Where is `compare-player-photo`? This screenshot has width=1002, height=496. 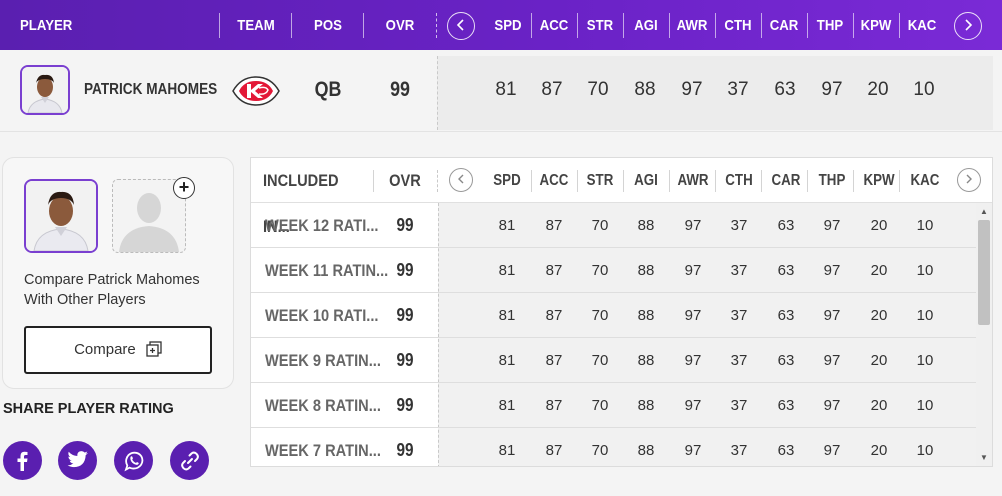 compare-player-photo is located at coordinates (61, 216).